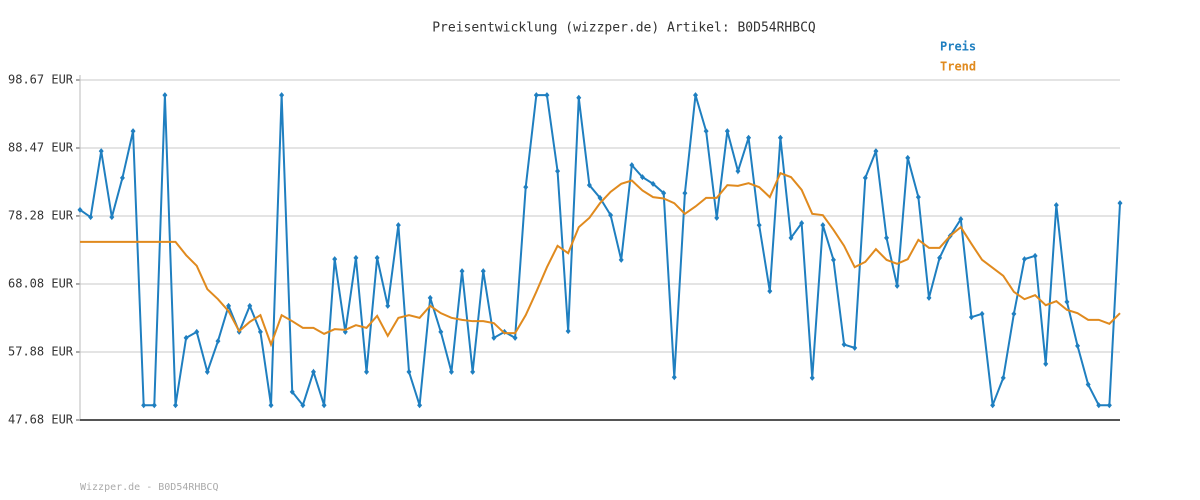 This screenshot has height=500, width=1200. What do you see at coordinates (41, 80) in the screenshot?
I see `y-tick-label: 98.67 EUR` at bounding box center [41, 80].